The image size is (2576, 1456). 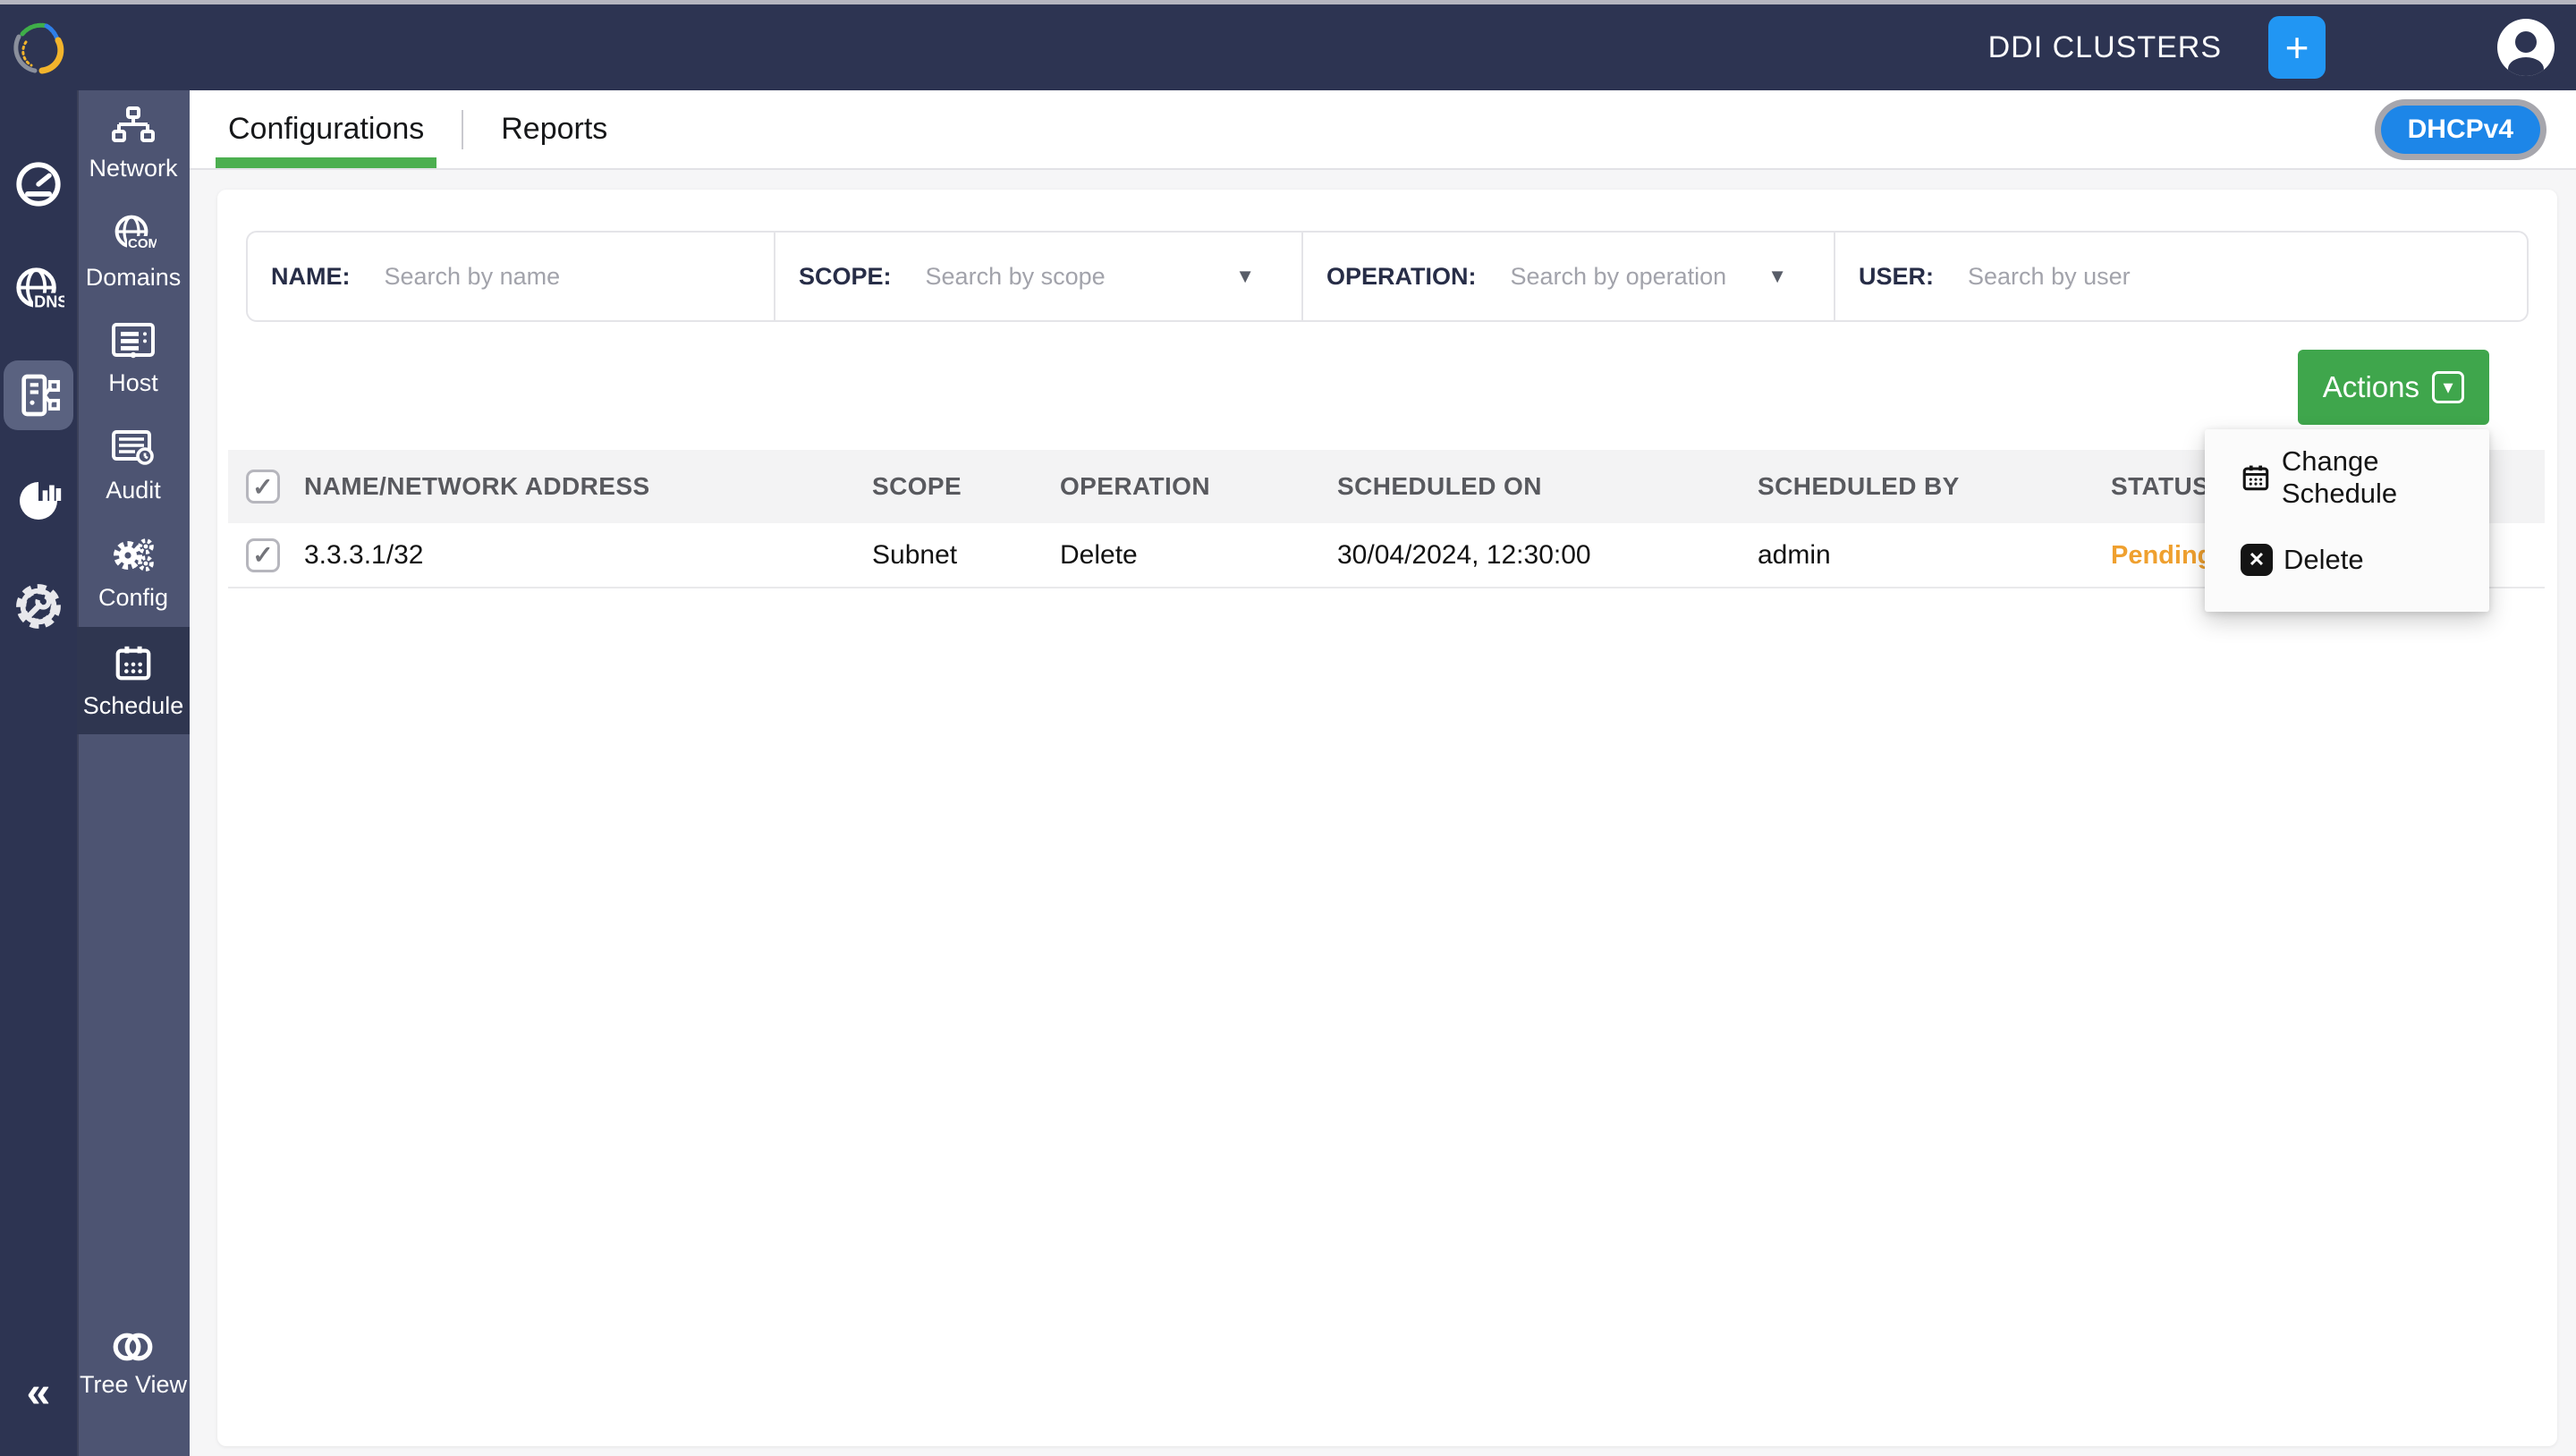 What do you see at coordinates (133, 573) in the screenshot?
I see `sidebar-item-config: Config` at bounding box center [133, 573].